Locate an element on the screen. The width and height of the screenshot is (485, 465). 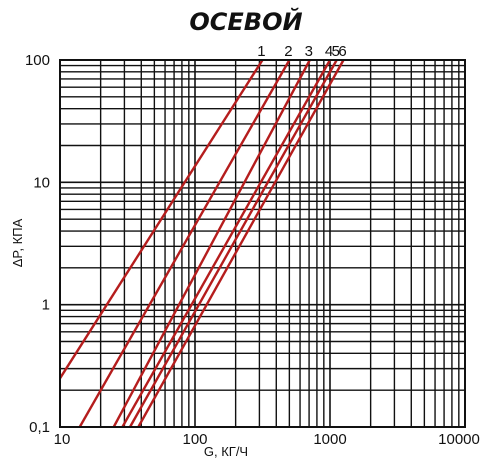
series-label-2: 2 is located at coordinates (288, 51).